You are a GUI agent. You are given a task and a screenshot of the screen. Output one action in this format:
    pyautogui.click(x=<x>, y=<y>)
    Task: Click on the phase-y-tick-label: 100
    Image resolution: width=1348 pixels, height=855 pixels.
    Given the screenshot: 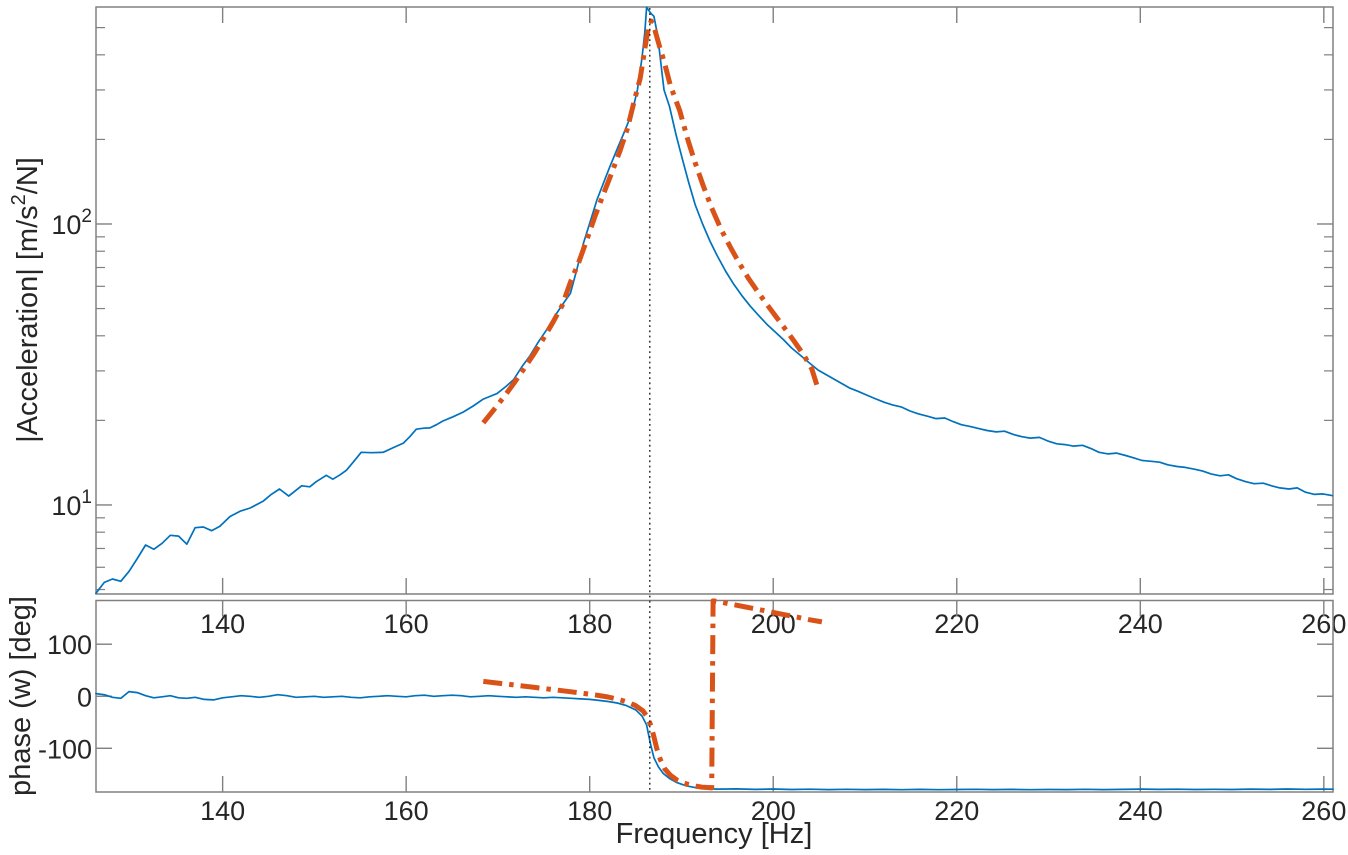 What is the action you would take?
    pyautogui.click(x=69, y=645)
    